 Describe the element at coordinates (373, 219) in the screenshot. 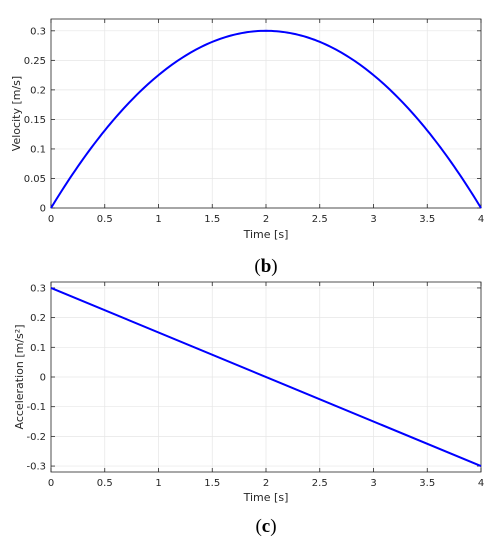

I see `velocity-x-tick-label: 3` at that location.